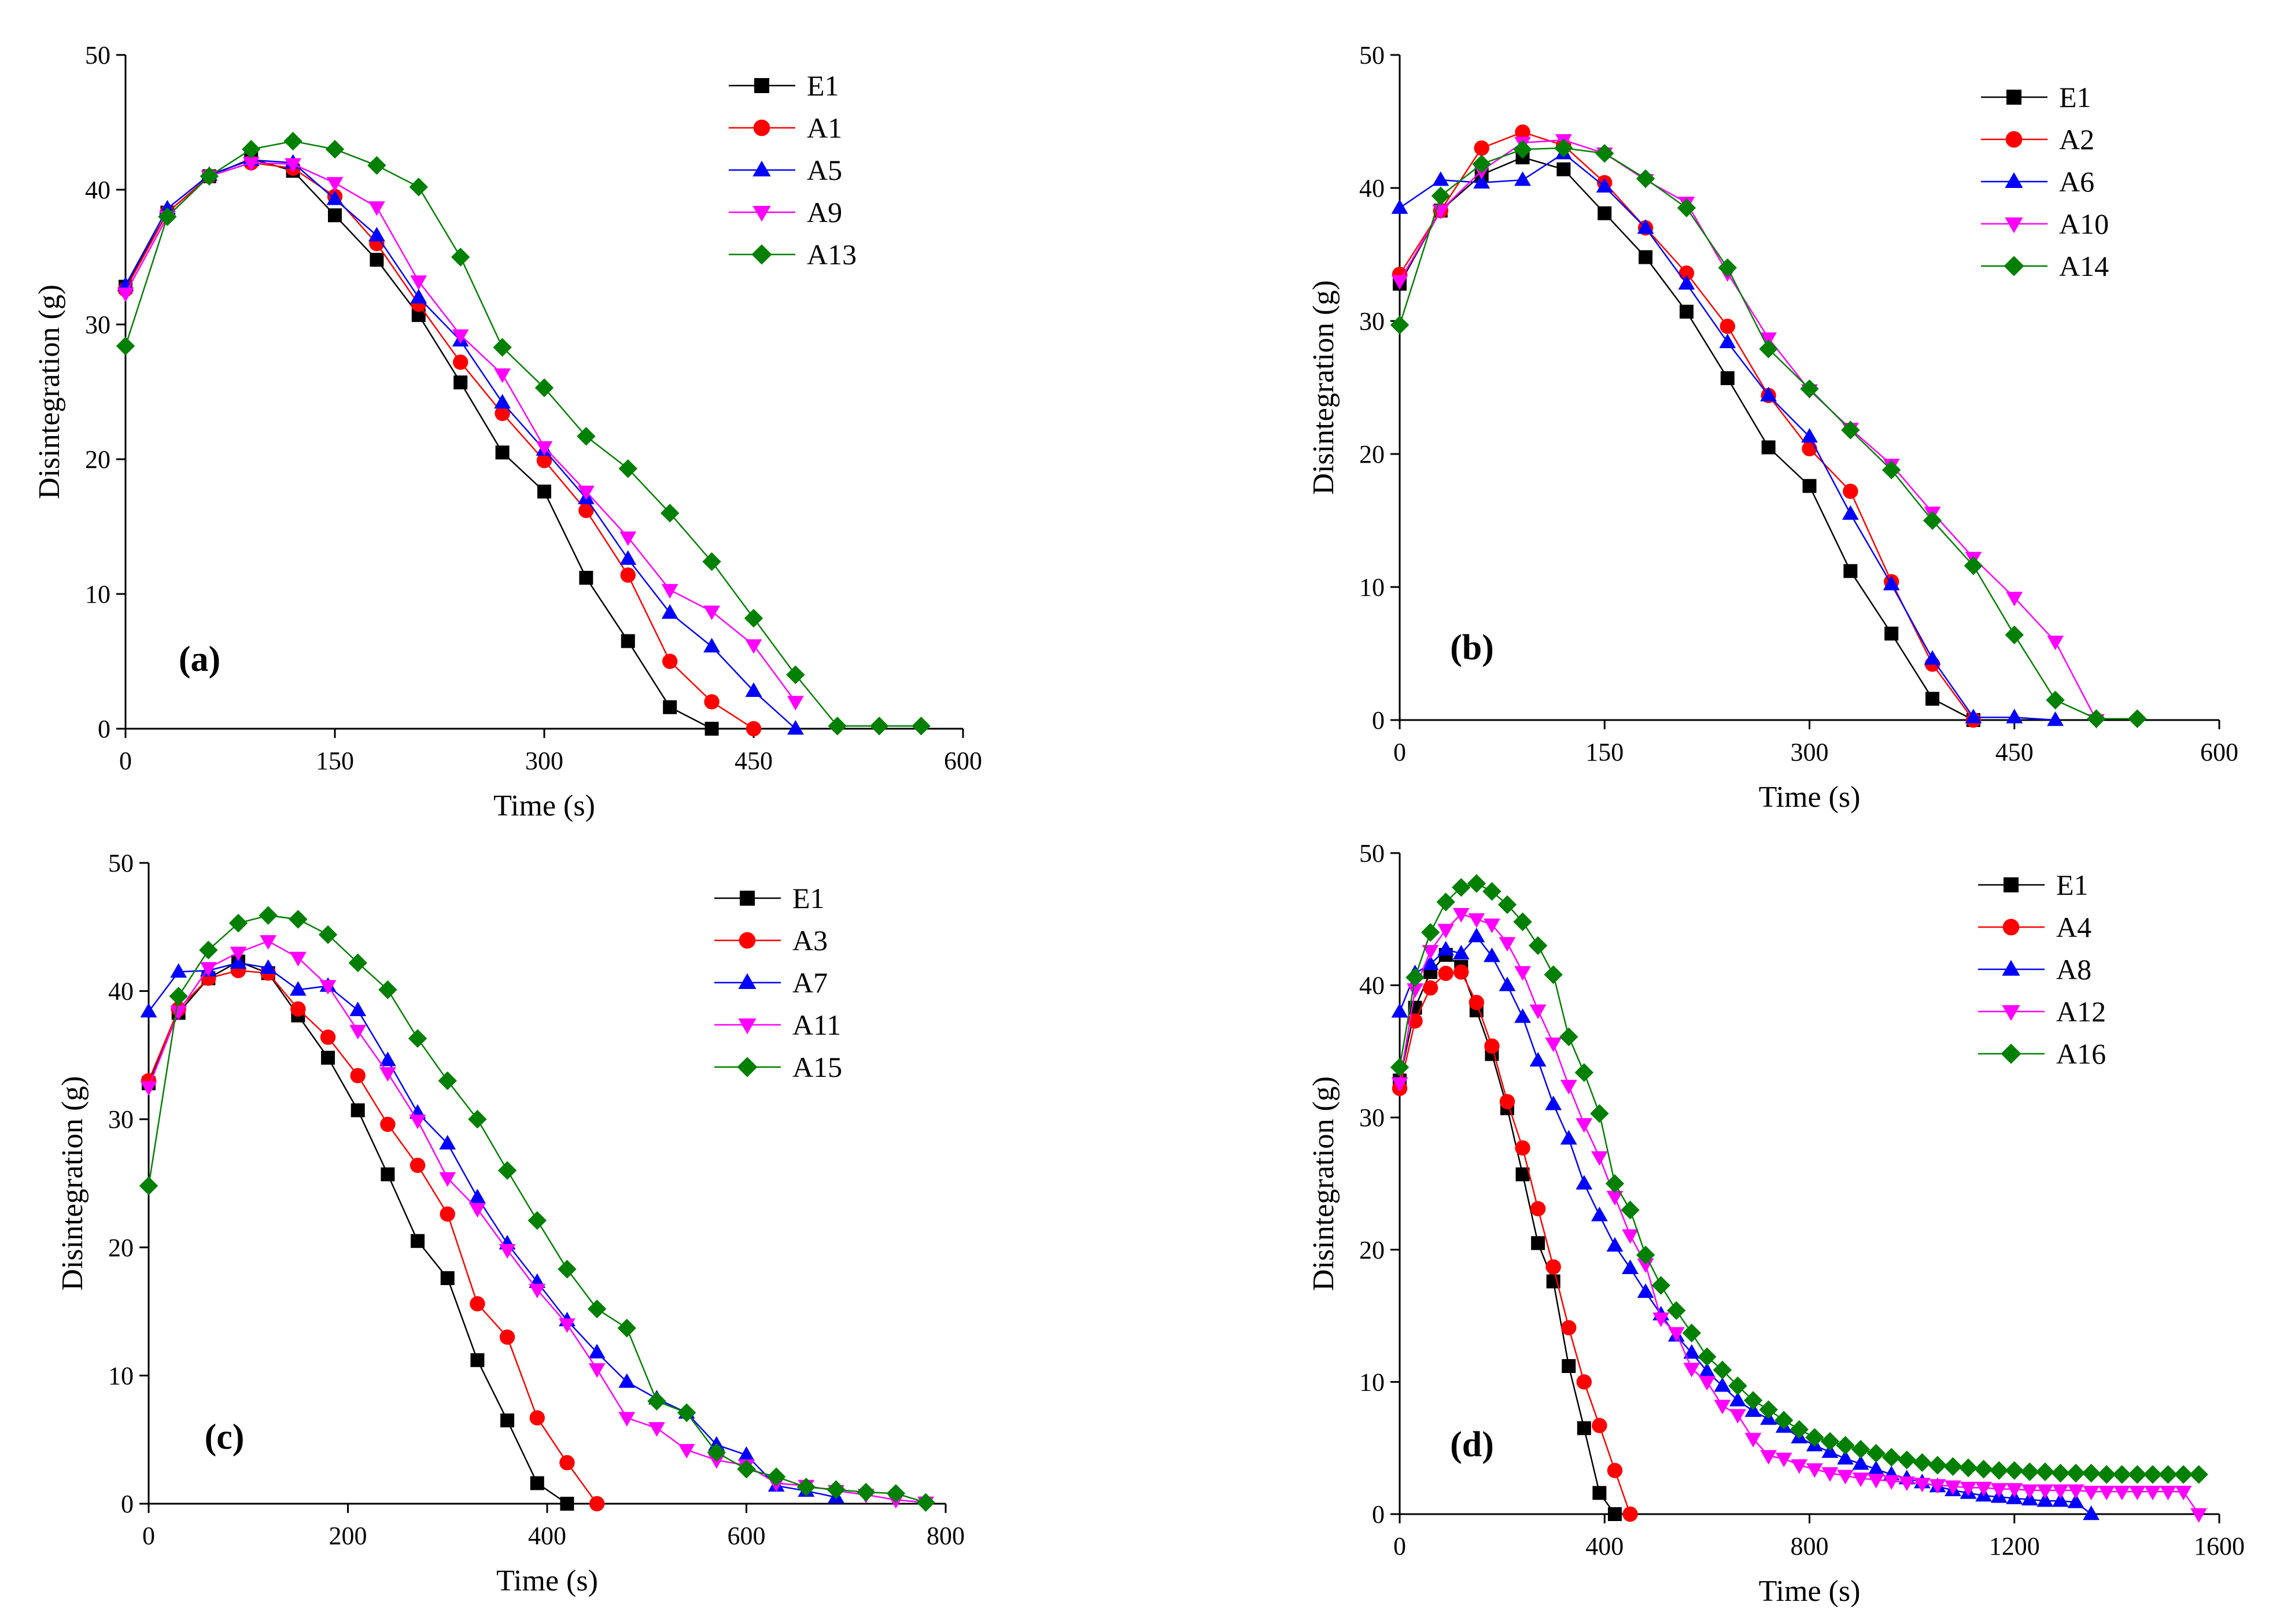 The height and width of the screenshot is (1624, 2280). Describe the element at coordinates (547, 1580) in the screenshot. I see `x-axis-label: Time (s)` at that location.